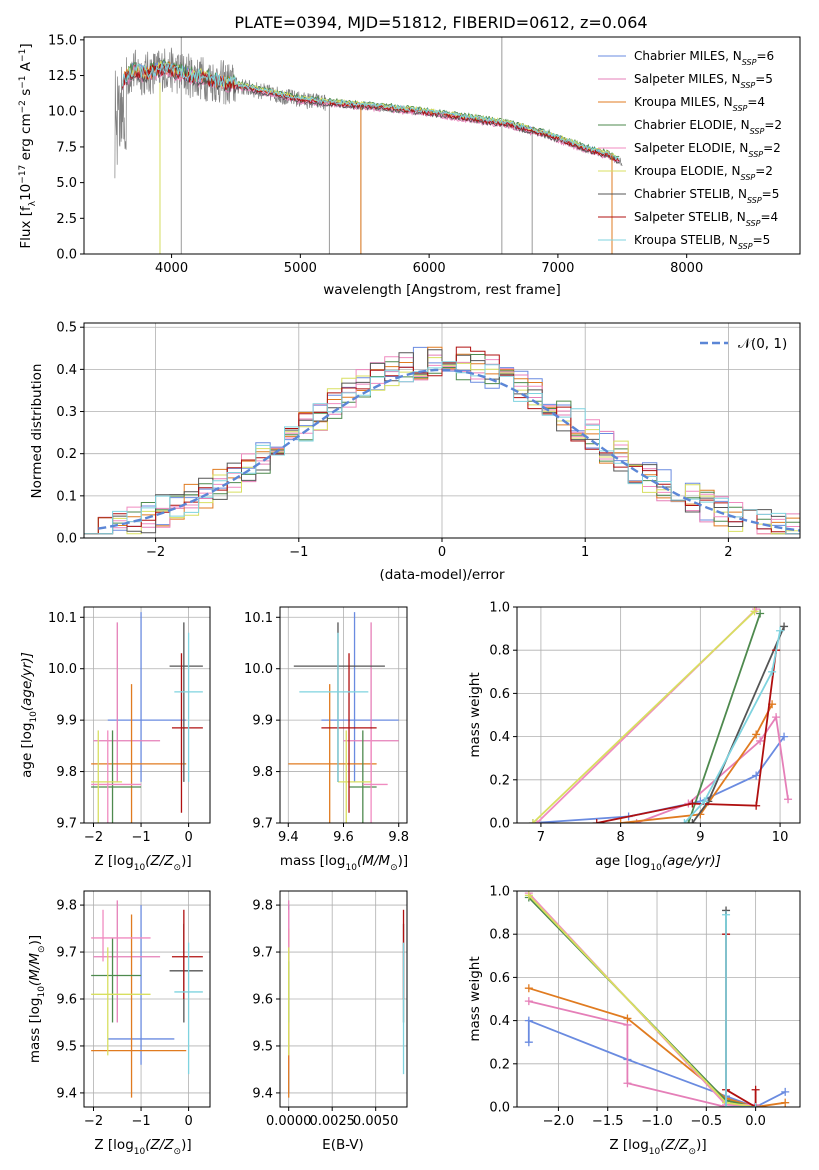 Image resolution: width=819 pixels, height=1170 pixels. Describe the element at coordinates (373, 861) in the screenshot. I see `mass-xlabel-part: (M/M` at that location.